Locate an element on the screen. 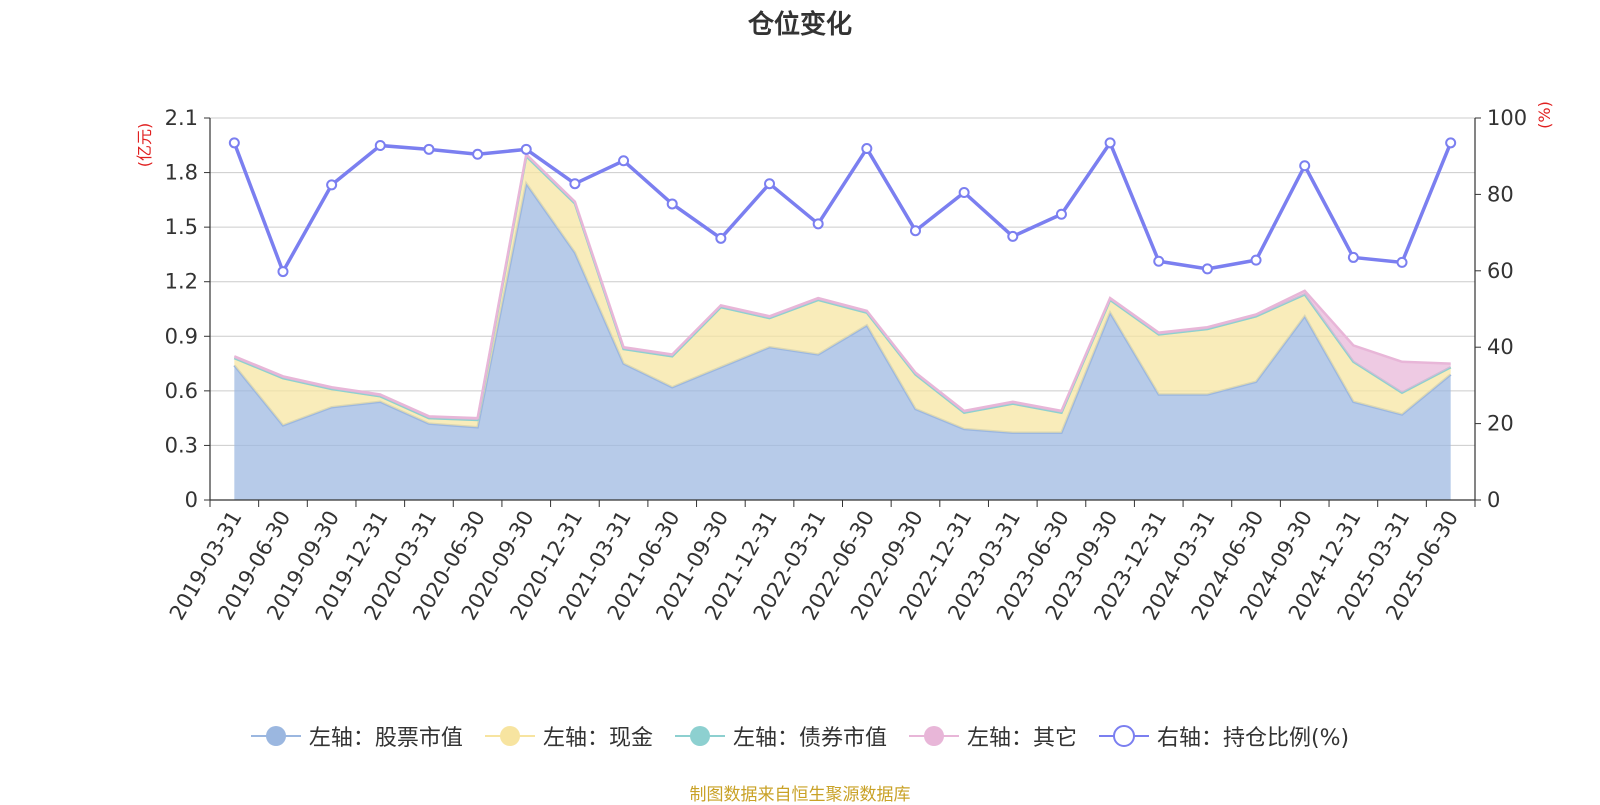 This screenshot has width=1600, height=805. legend-item: 左轴：其它 is located at coordinates (992, 736).